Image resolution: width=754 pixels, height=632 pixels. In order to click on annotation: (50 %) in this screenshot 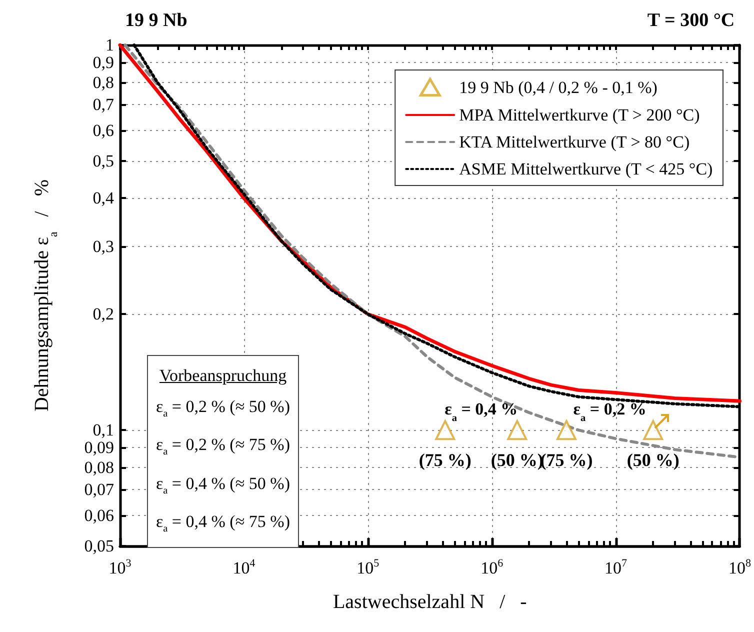, I will do `click(653, 460)`.